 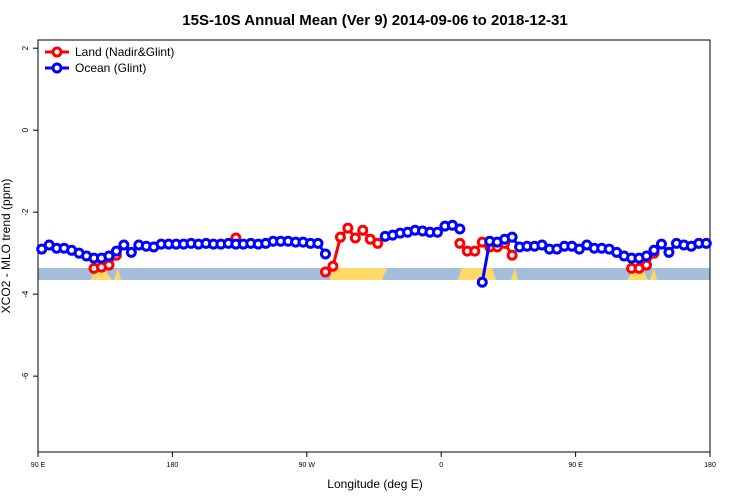 I want to click on surface-mask, so click(x=374, y=274).